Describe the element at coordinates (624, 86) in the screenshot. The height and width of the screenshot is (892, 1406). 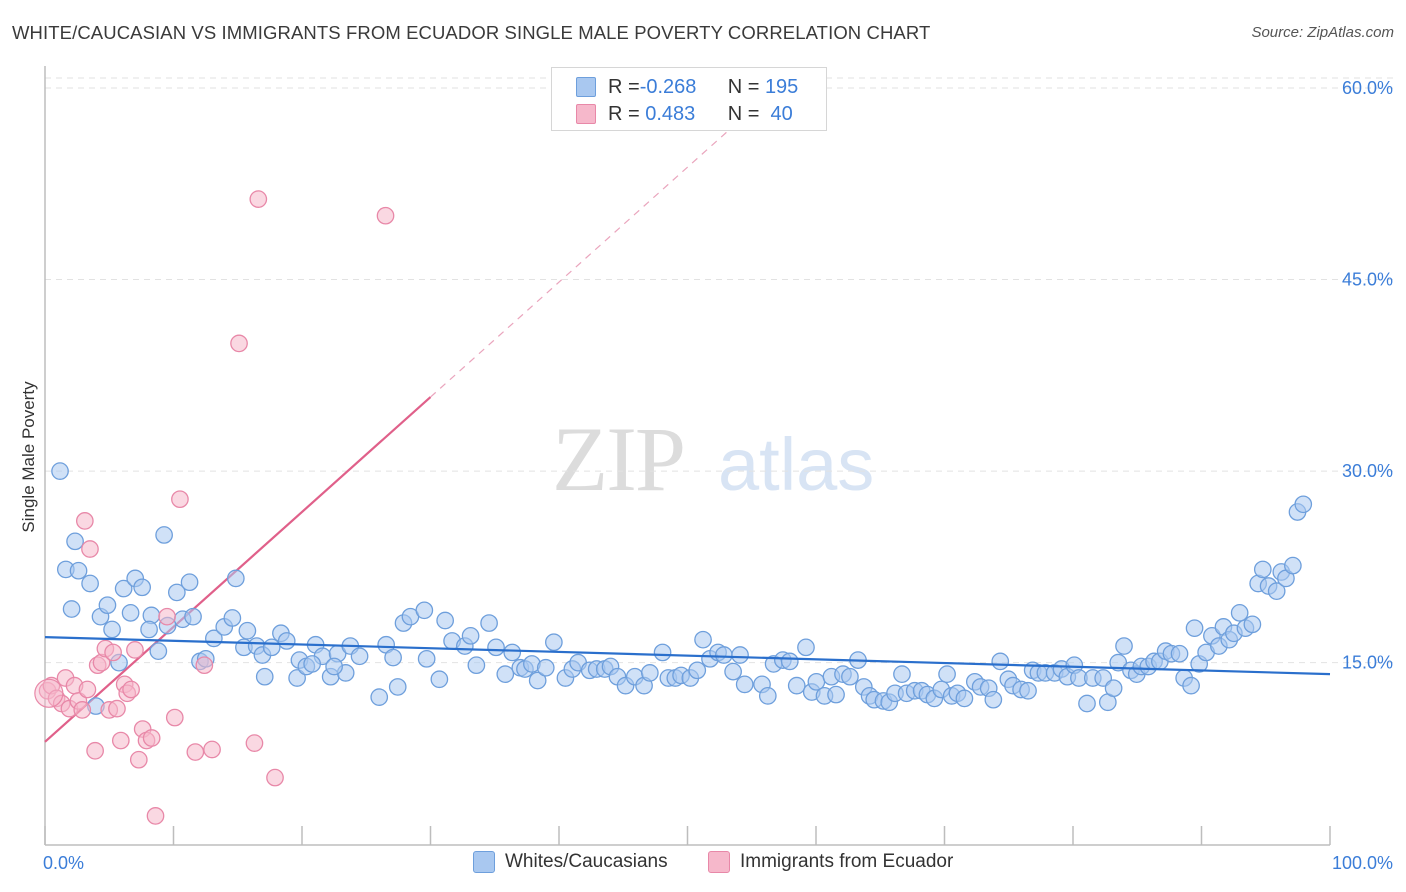
I see `legend-r-label: R =` at that location.